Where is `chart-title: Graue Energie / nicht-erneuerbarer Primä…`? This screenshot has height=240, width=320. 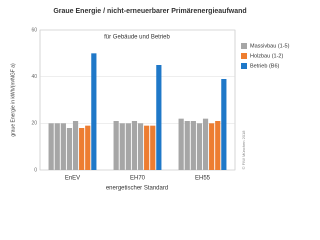
chart-title: Graue Energie / nicht-erneuerbarer Primä… is located at coordinates (149, 11).